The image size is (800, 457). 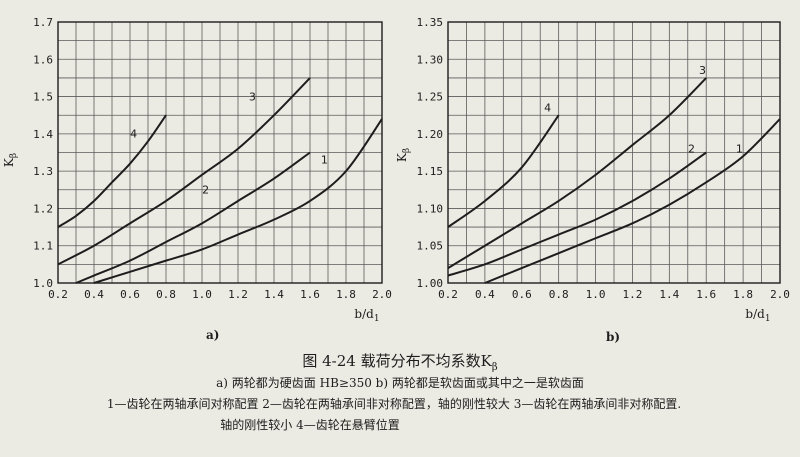 What do you see at coordinates (430, 171) in the screenshot?
I see `y-tick-label: 1.15` at bounding box center [430, 171].